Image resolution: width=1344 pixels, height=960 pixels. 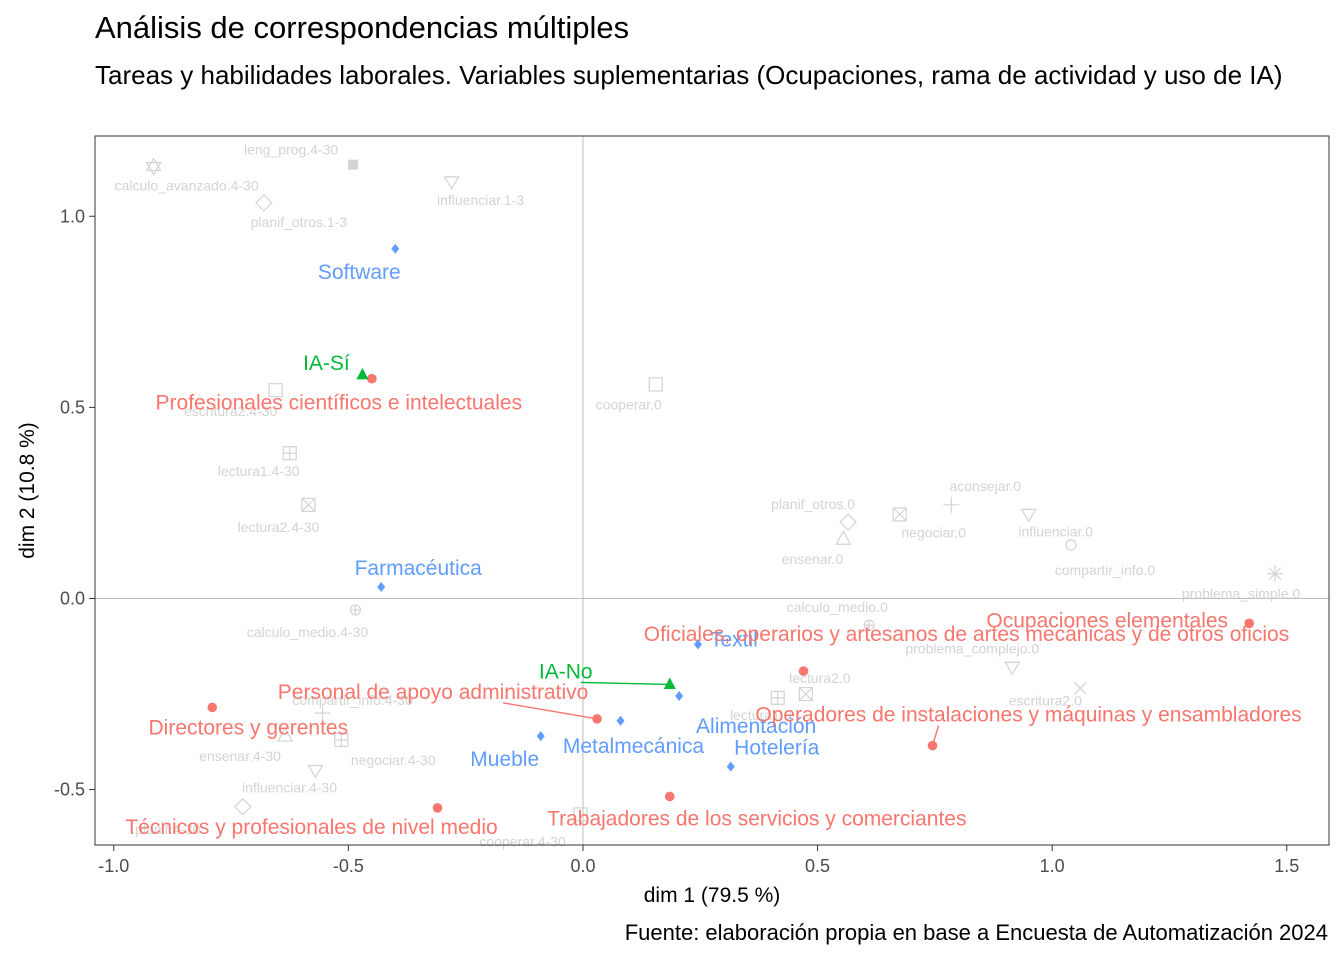 What do you see at coordinates (730, 766) in the screenshot?
I see `point-hoteler-a` at bounding box center [730, 766].